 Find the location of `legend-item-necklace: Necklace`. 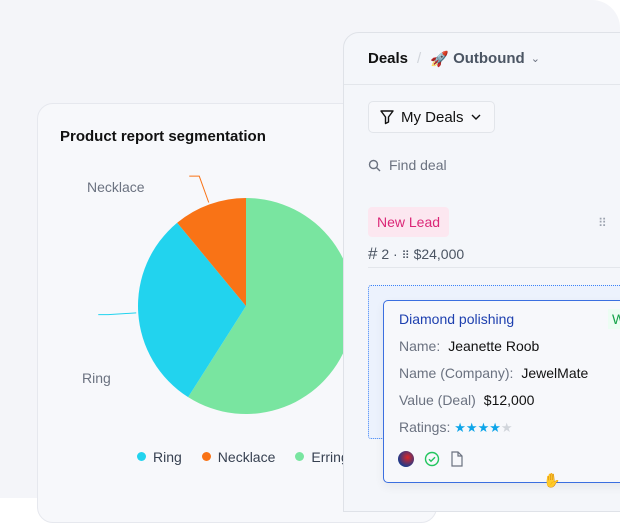

legend-item-necklace: Necklace is located at coordinates (238, 457).